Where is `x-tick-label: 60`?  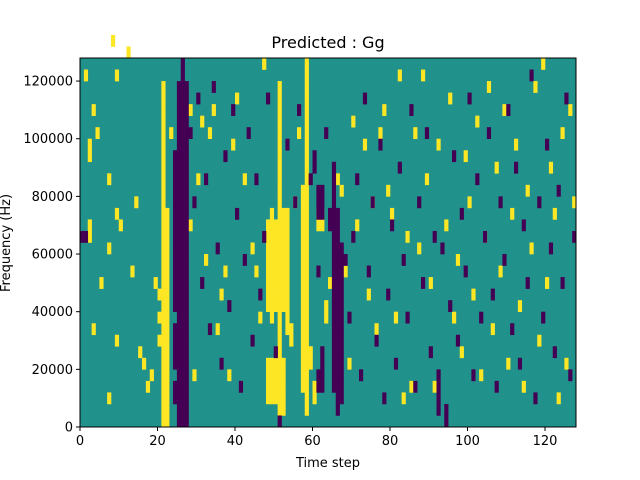 x-tick-label: 60 is located at coordinates (312, 441).